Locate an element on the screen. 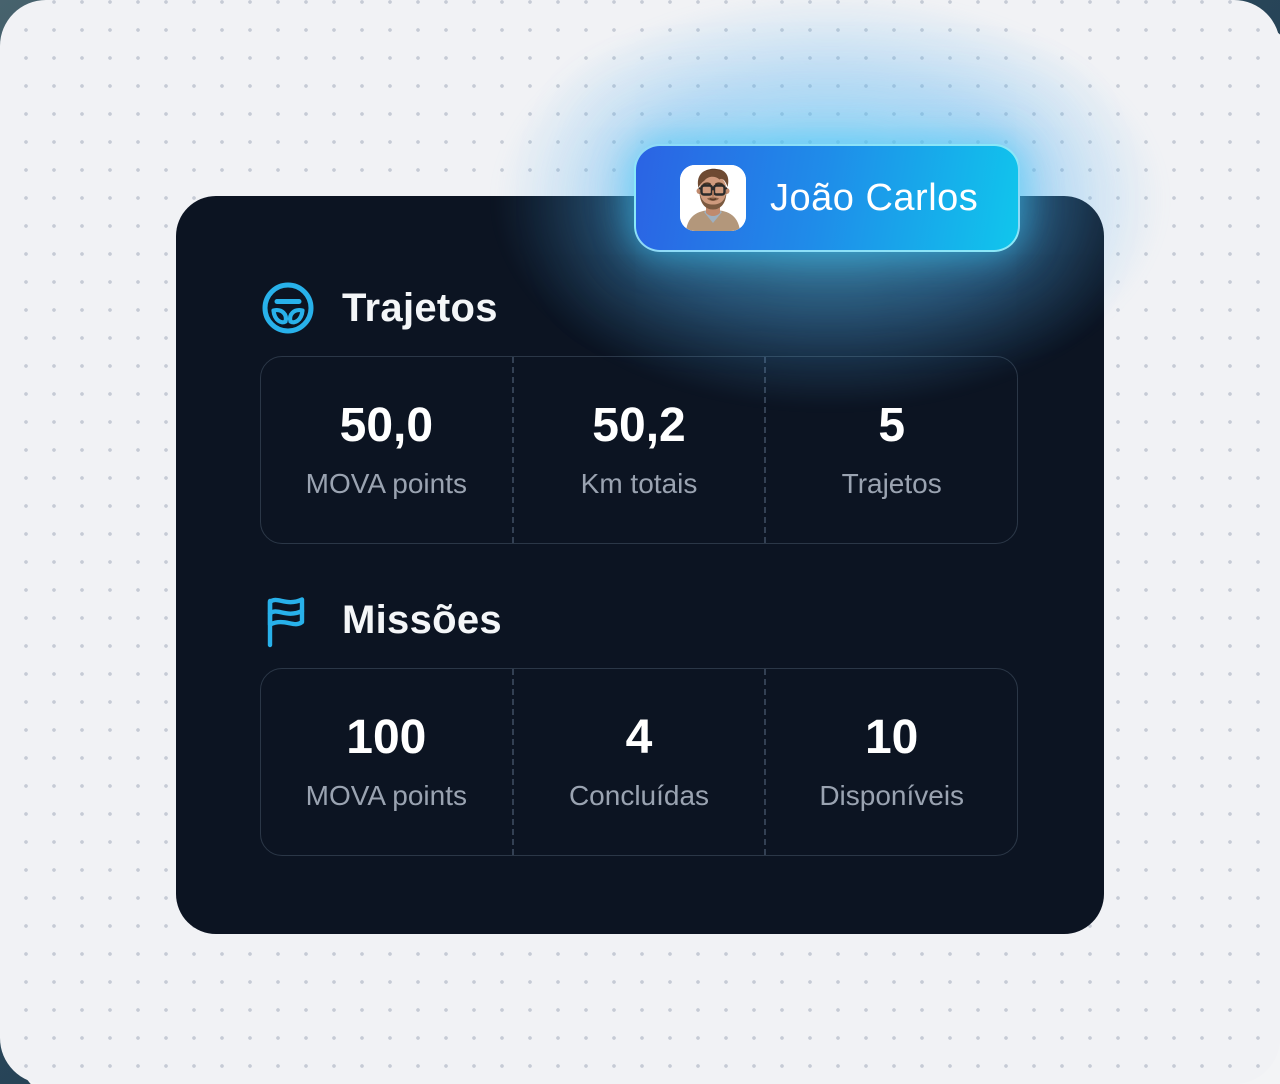  stat-value: 10 is located at coordinates (891, 737).